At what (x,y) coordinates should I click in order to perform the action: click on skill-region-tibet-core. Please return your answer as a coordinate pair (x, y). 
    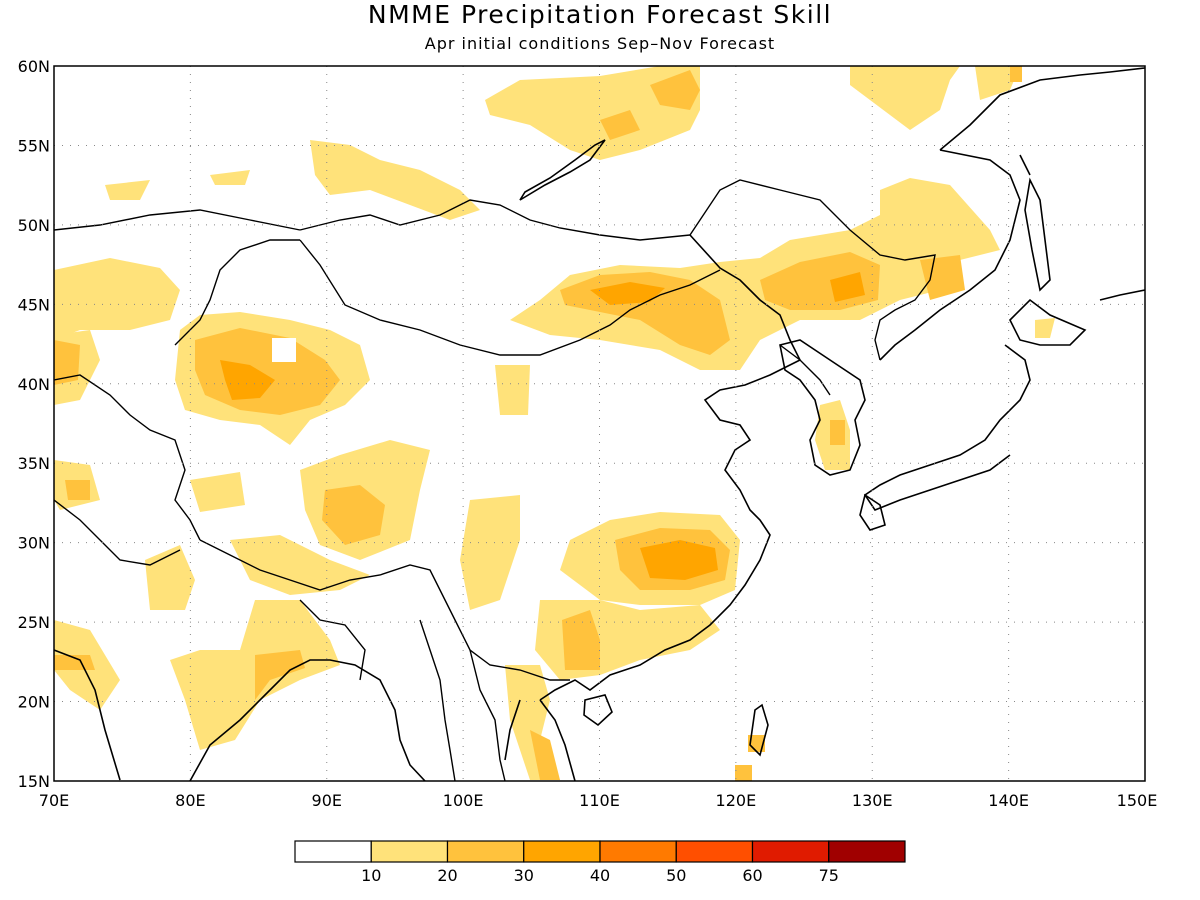
    Looking at the image, I should click on (353, 515).